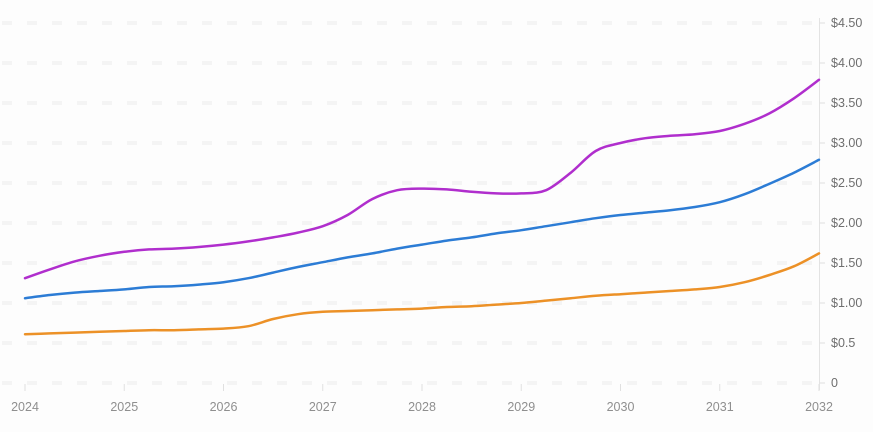 The width and height of the screenshot is (873, 432). Describe the element at coordinates (621, 407) in the screenshot. I see `x-axis-label-2030: 2030` at that location.